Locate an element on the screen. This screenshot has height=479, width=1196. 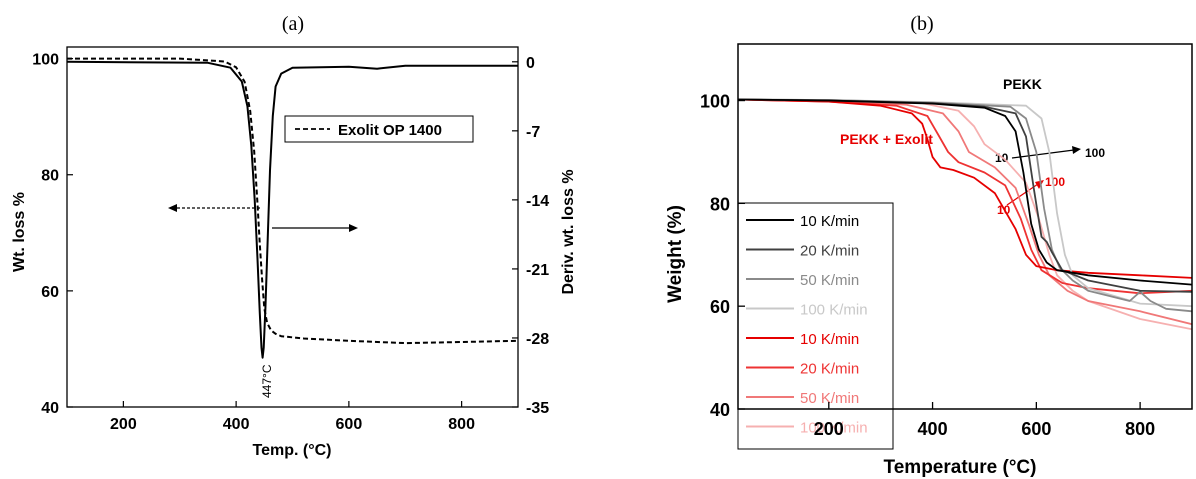
panel-b-y-axis-title: Weight (%) is located at coordinates (675, 254).